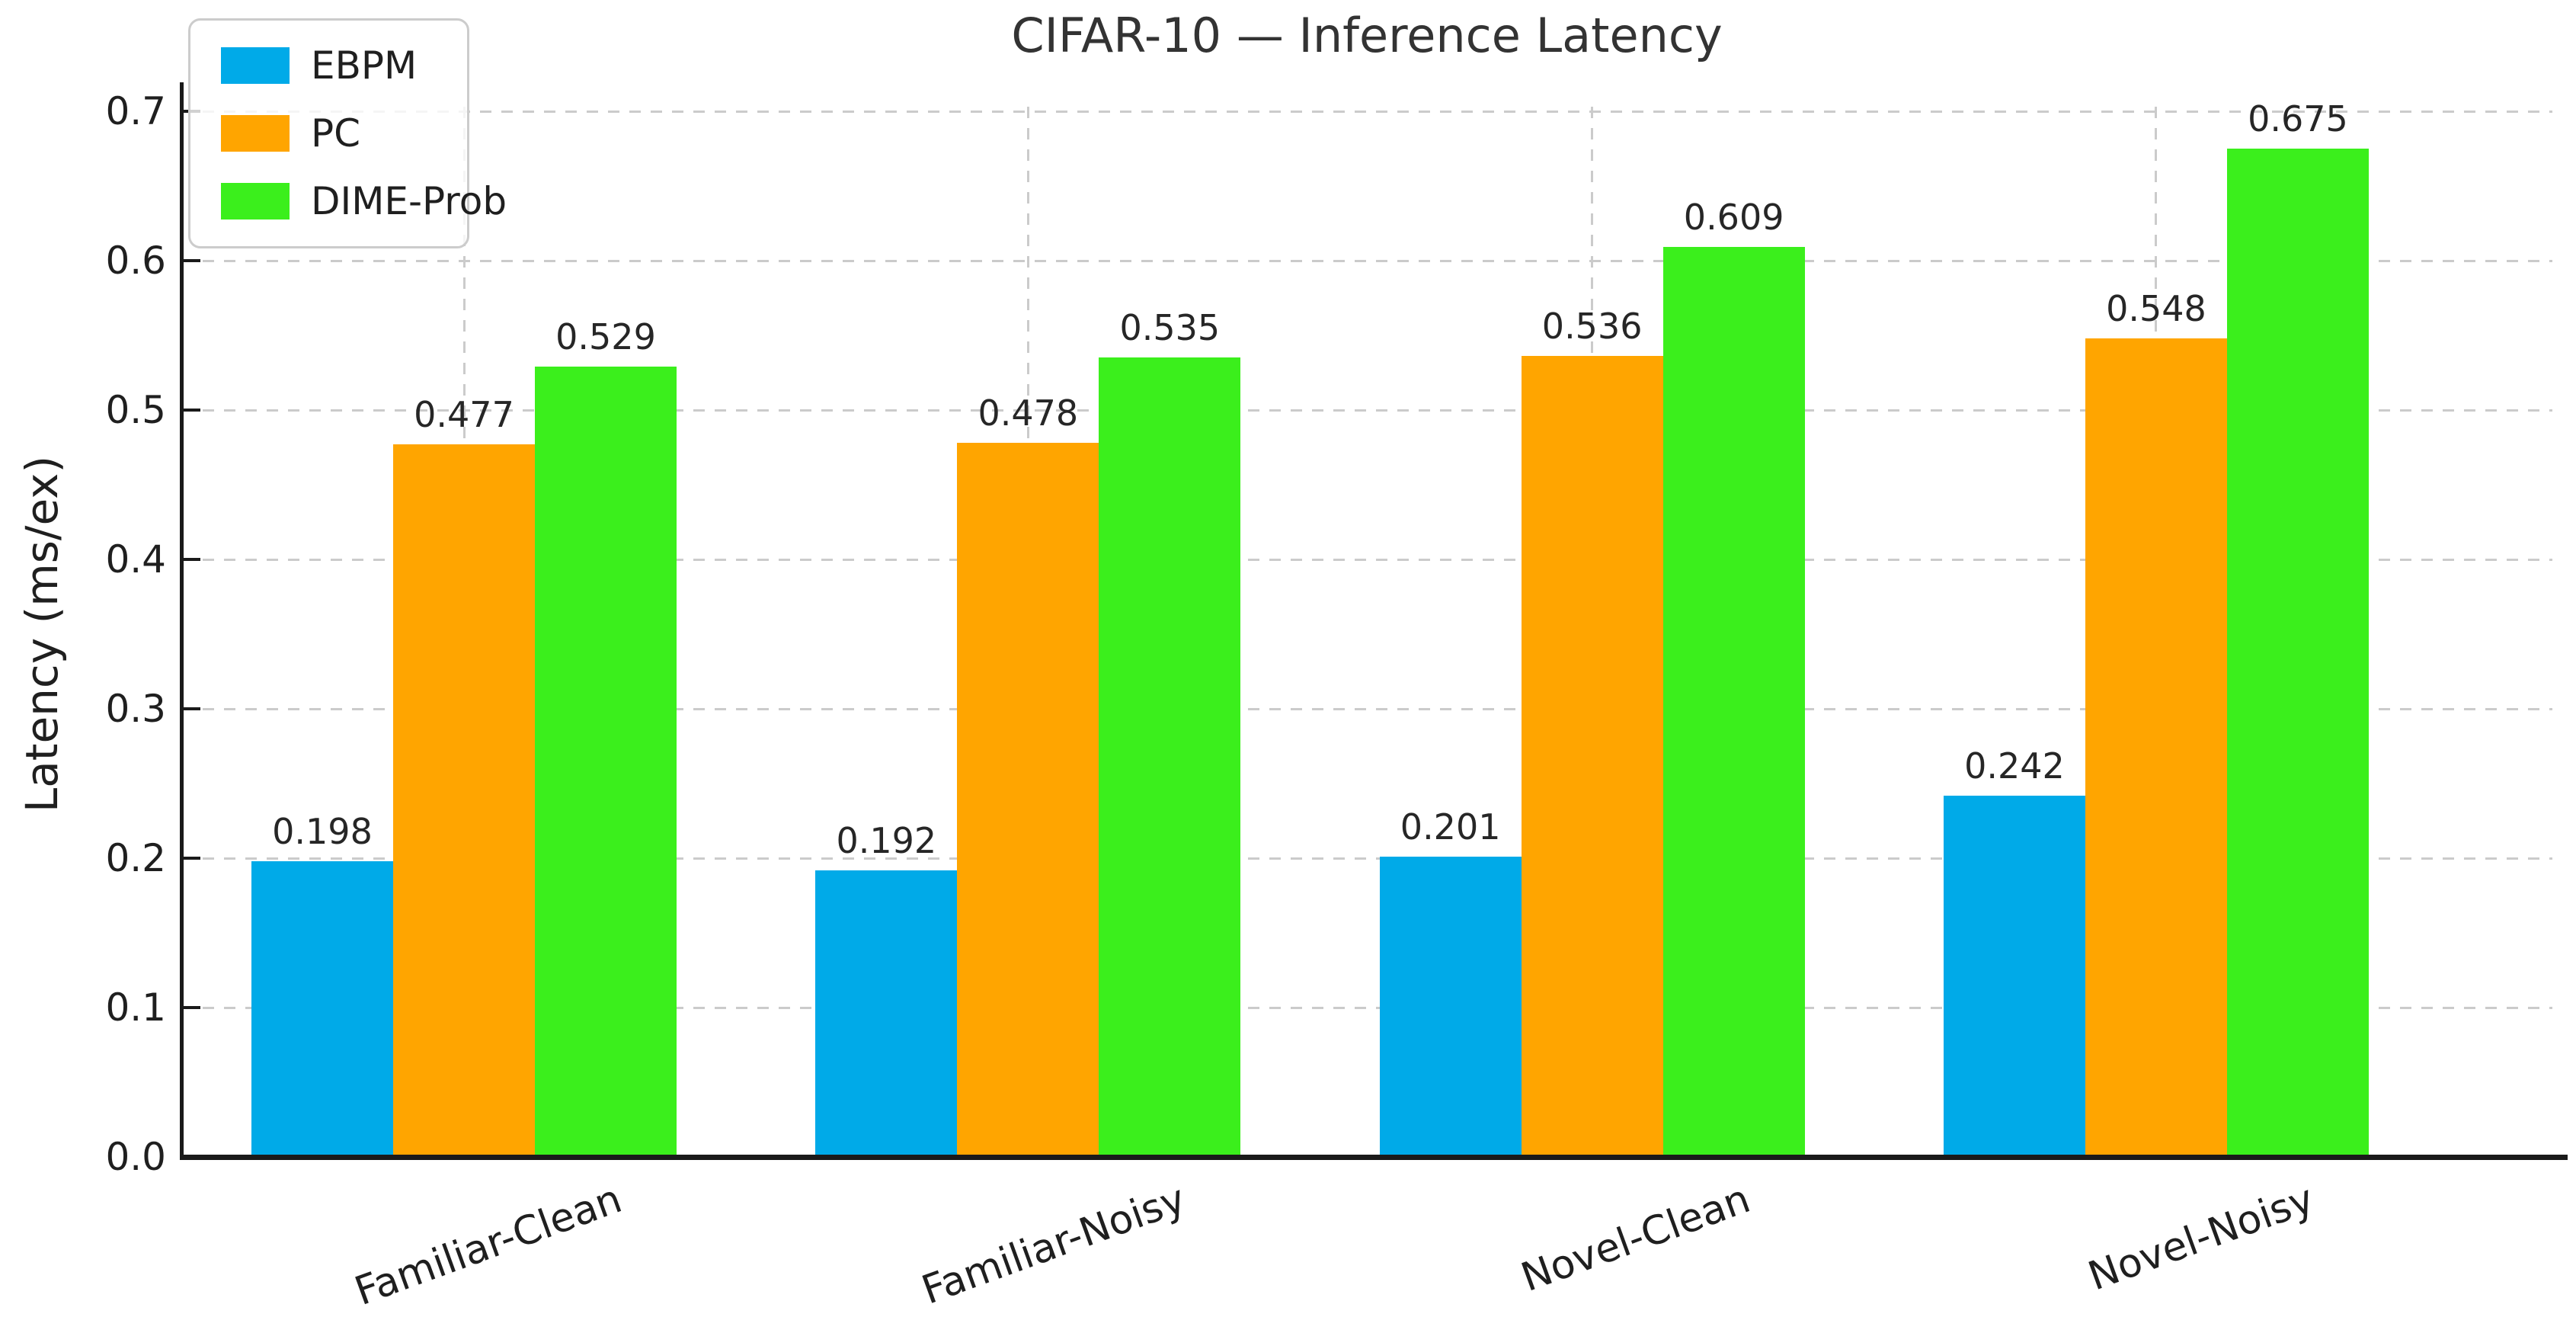  What do you see at coordinates (464, 415) in the screenshot?
I see `bar-value-label: 0.477` at bounding box center [464, 415].